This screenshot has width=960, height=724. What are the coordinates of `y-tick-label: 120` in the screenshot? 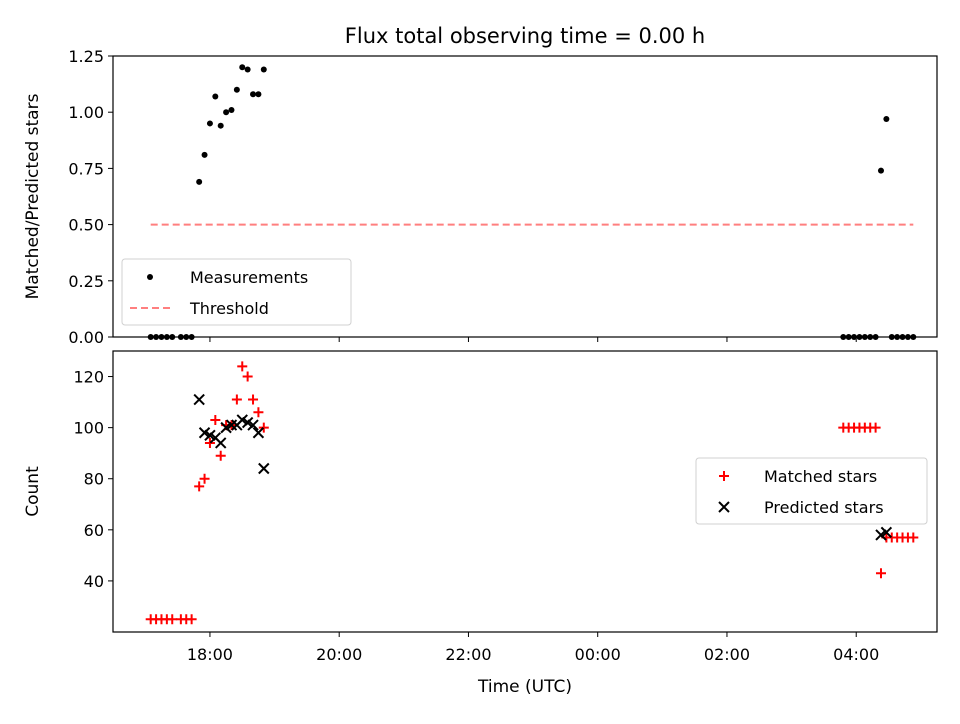 It's located at (88, 377).